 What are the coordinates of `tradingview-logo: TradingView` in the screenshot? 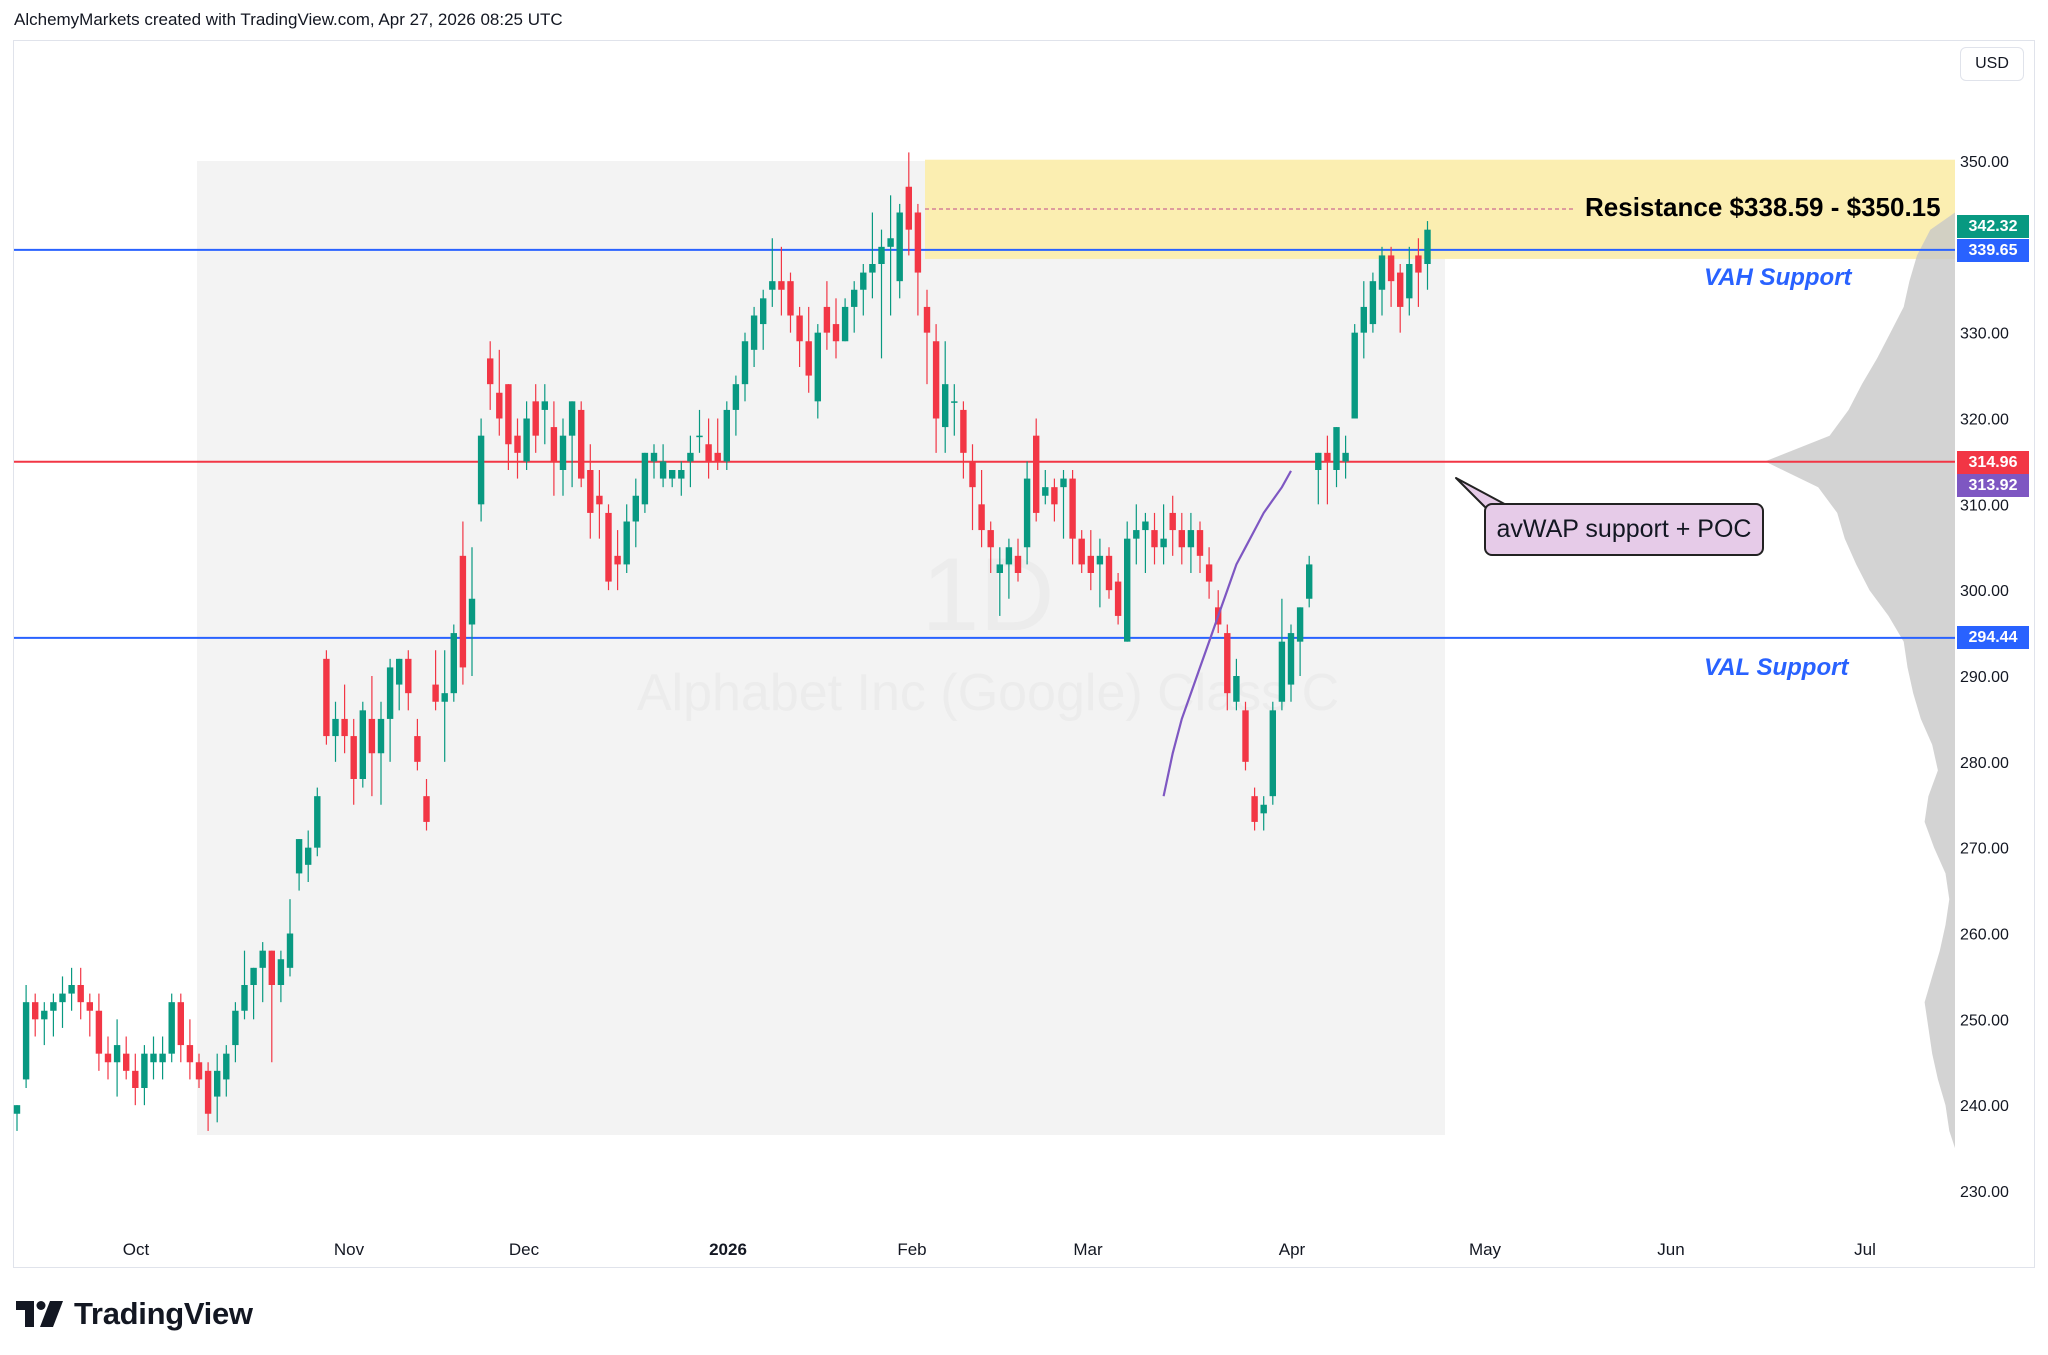 It's located at (134, 1314).